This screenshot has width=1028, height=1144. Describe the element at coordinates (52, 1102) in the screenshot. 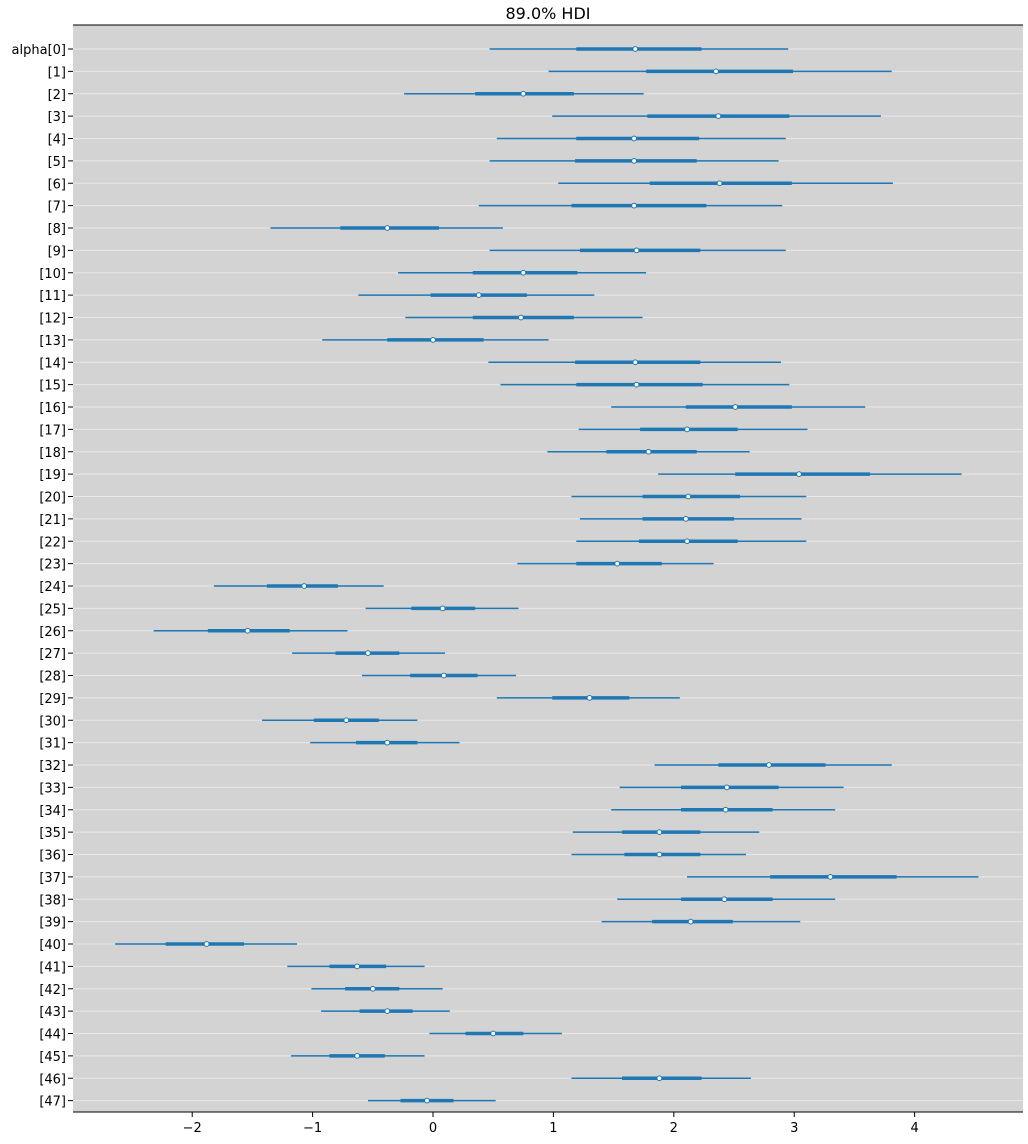

I see `y-tick-label: [47]` at that location.